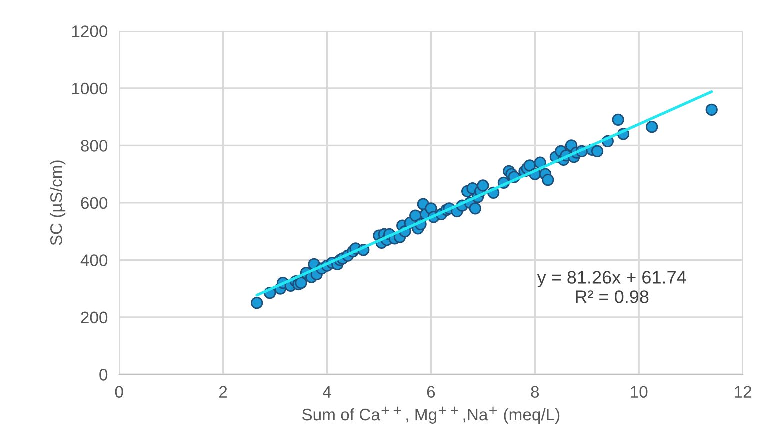  Describe the element at coordinates (104, 375) in the screenshot. I see `y-tick-label: 0` at that location.